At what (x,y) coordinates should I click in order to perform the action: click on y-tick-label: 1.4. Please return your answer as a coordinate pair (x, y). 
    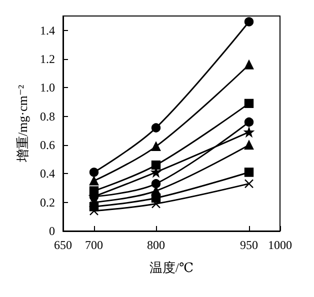
    Looking at the image, I should click on (47, 30).